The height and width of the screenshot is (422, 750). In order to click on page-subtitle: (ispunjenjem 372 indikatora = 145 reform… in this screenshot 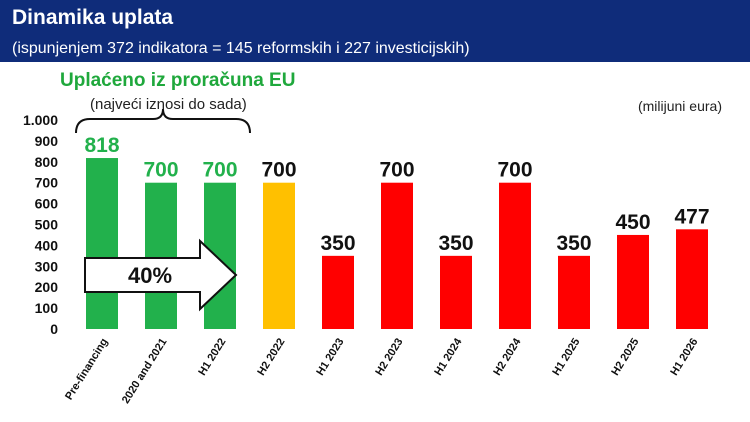, I will do `click(241, 48)`.